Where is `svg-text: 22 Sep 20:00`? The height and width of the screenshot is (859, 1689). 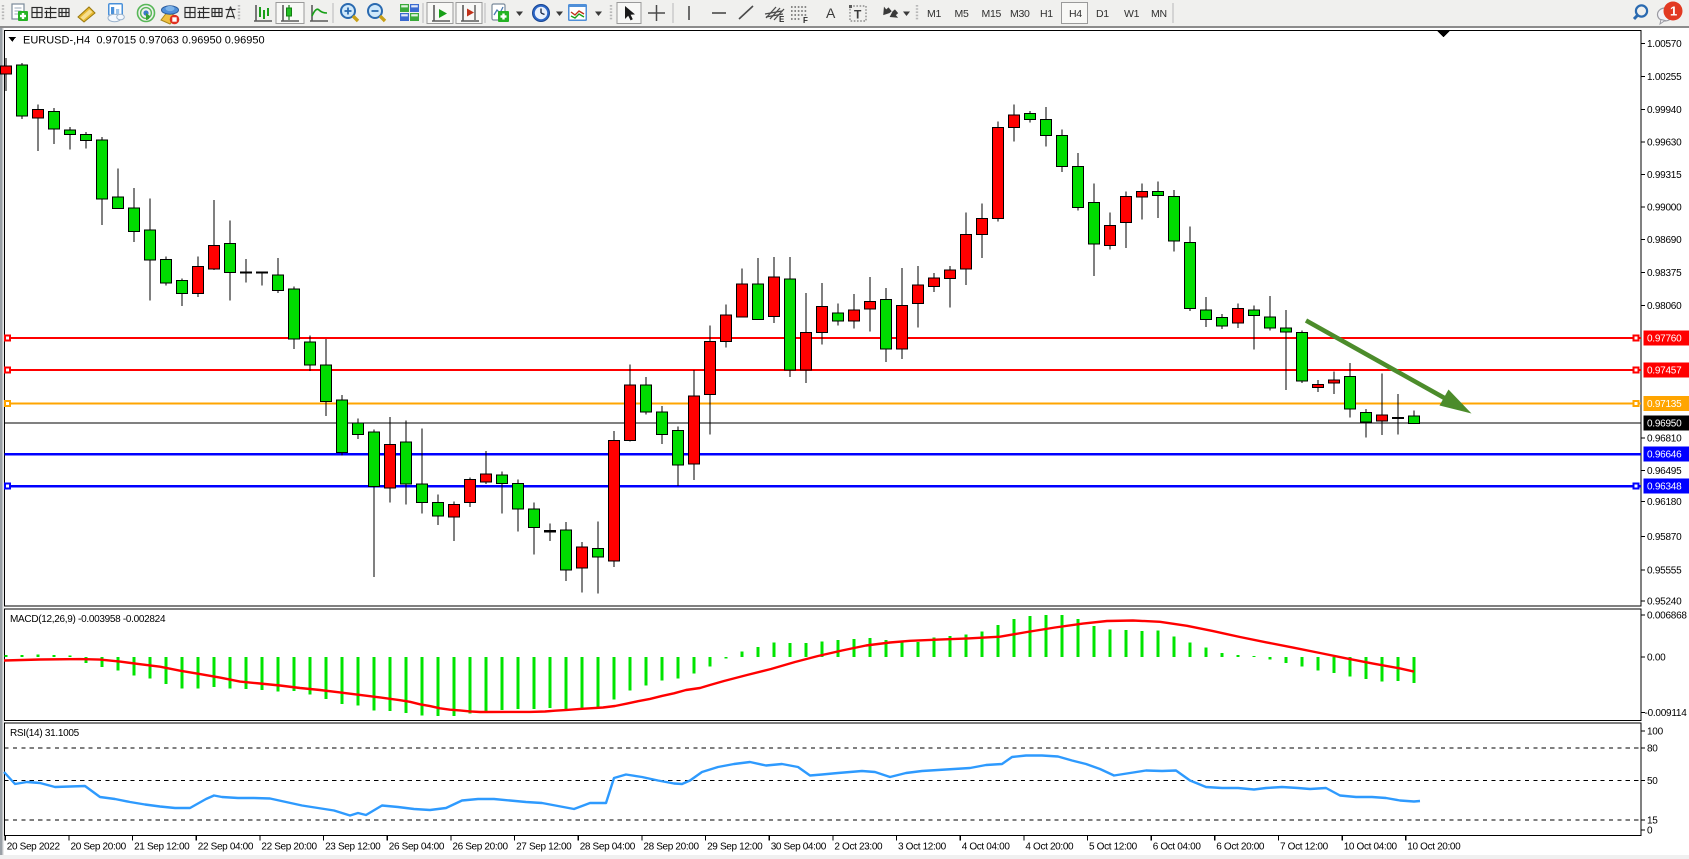 svg-text: 22 Sep 20:00 is located at coordinates (289, 847).